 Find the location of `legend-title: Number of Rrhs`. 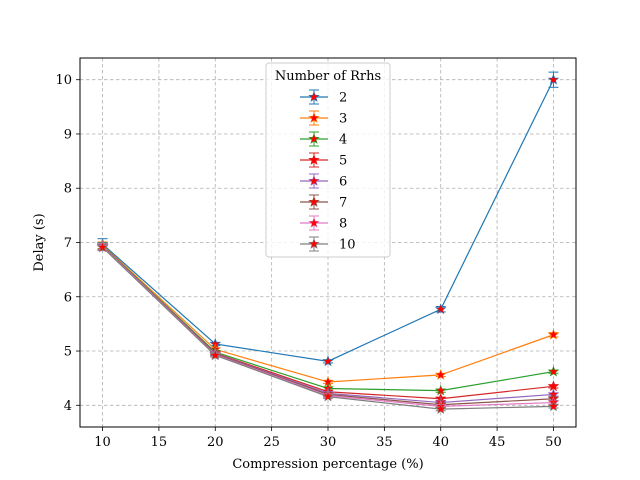

legend-title: Number of Rrhs is located at coordinates (328, 76).